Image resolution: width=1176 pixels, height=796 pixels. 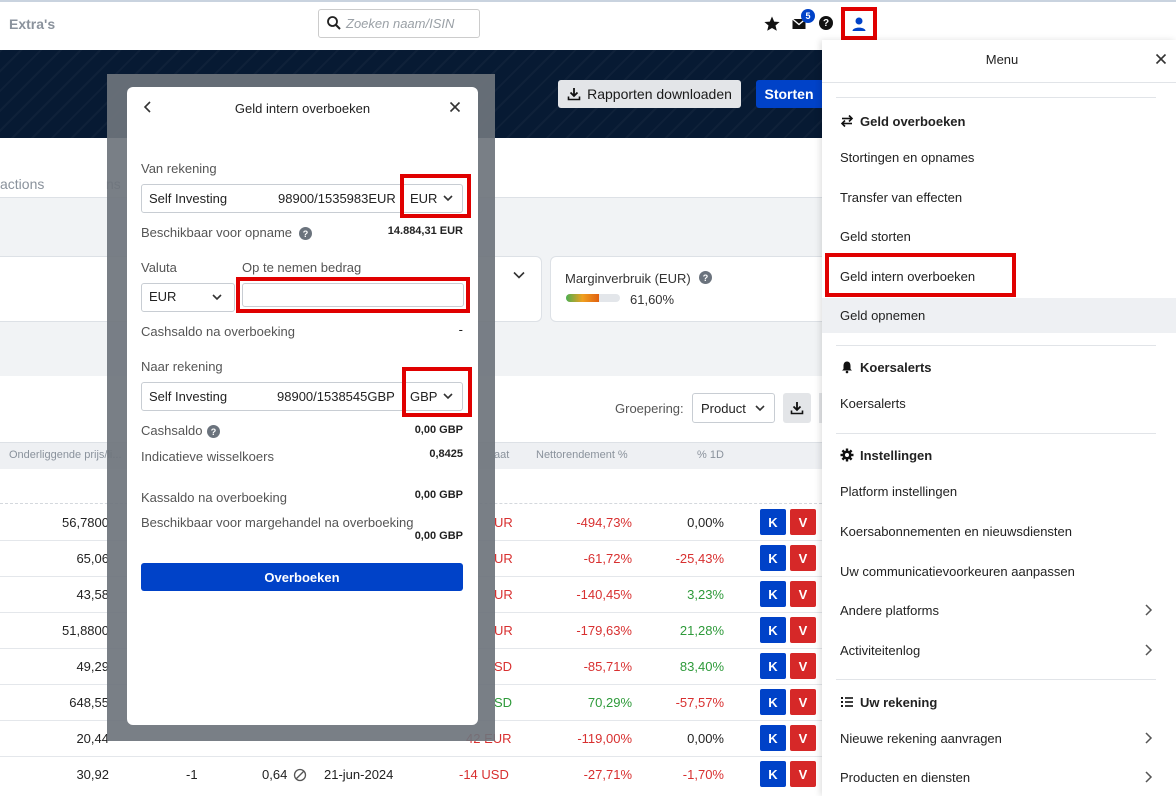 I want to click on menu-item-activity-log: Activiteitenlog, so click(x=880, y=650).